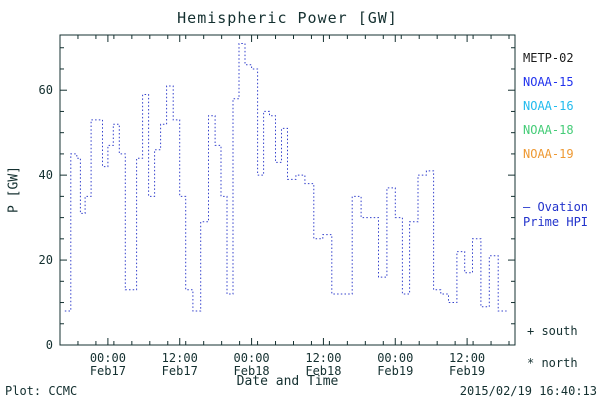 This screenshot has height=400, width=600. I want to click on plot-credit: Plot: CCMC, so click(41, 391).